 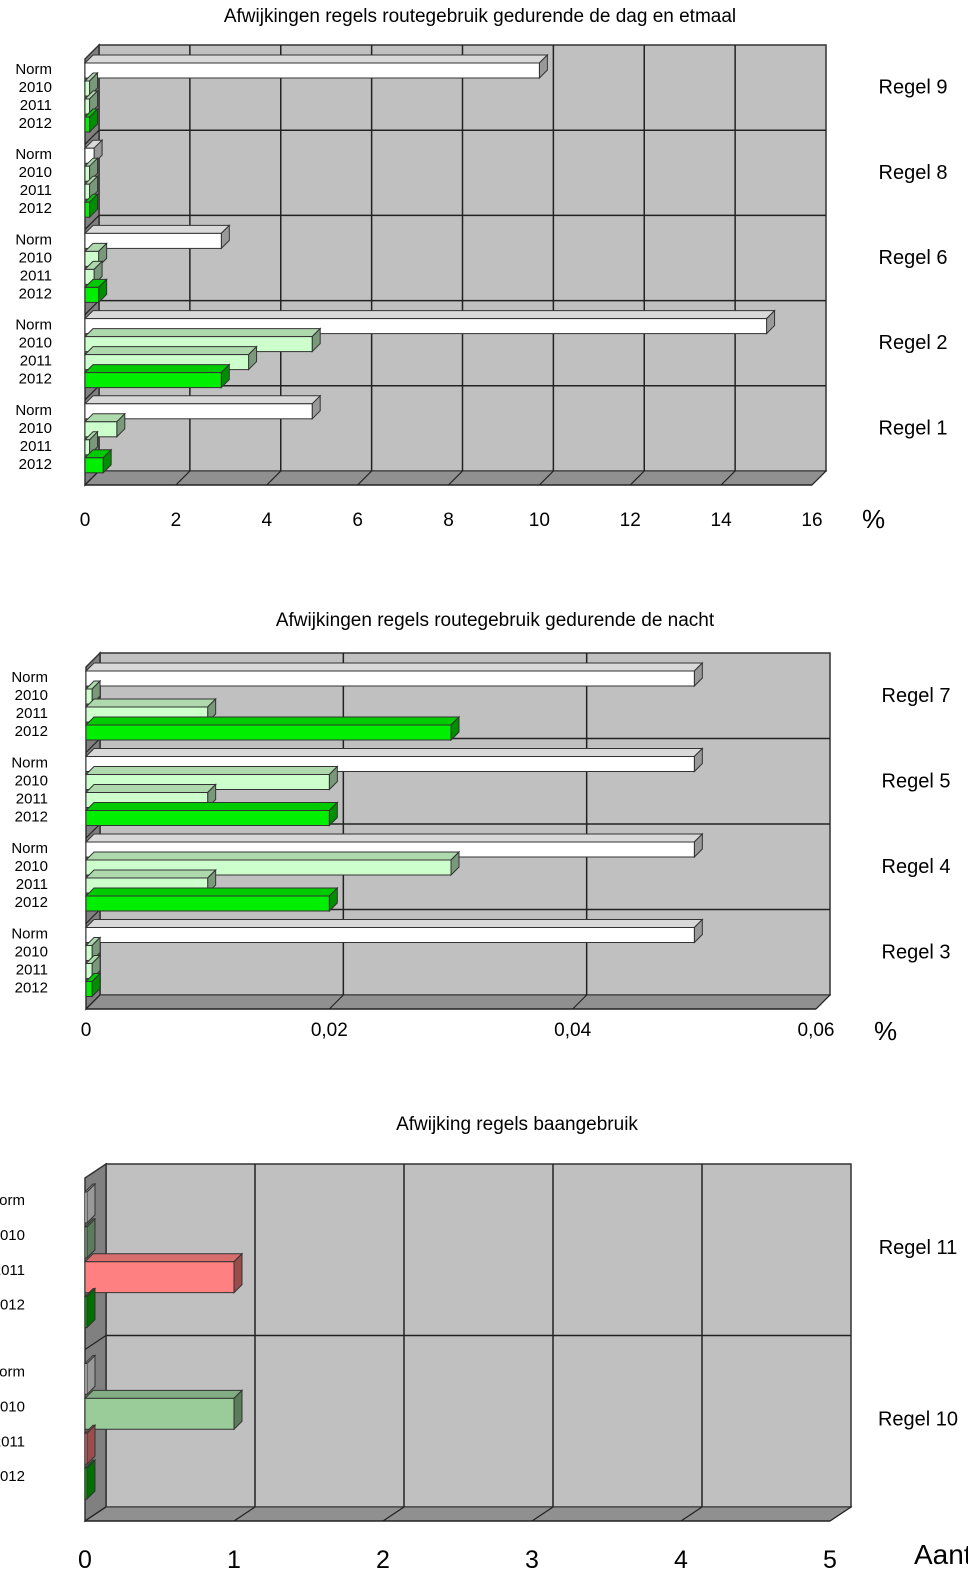 What do you see at coordinates (816, 1030) in the screenshot?
I see `x-tick-label: 0,06` at bounding box center [816, 1030].